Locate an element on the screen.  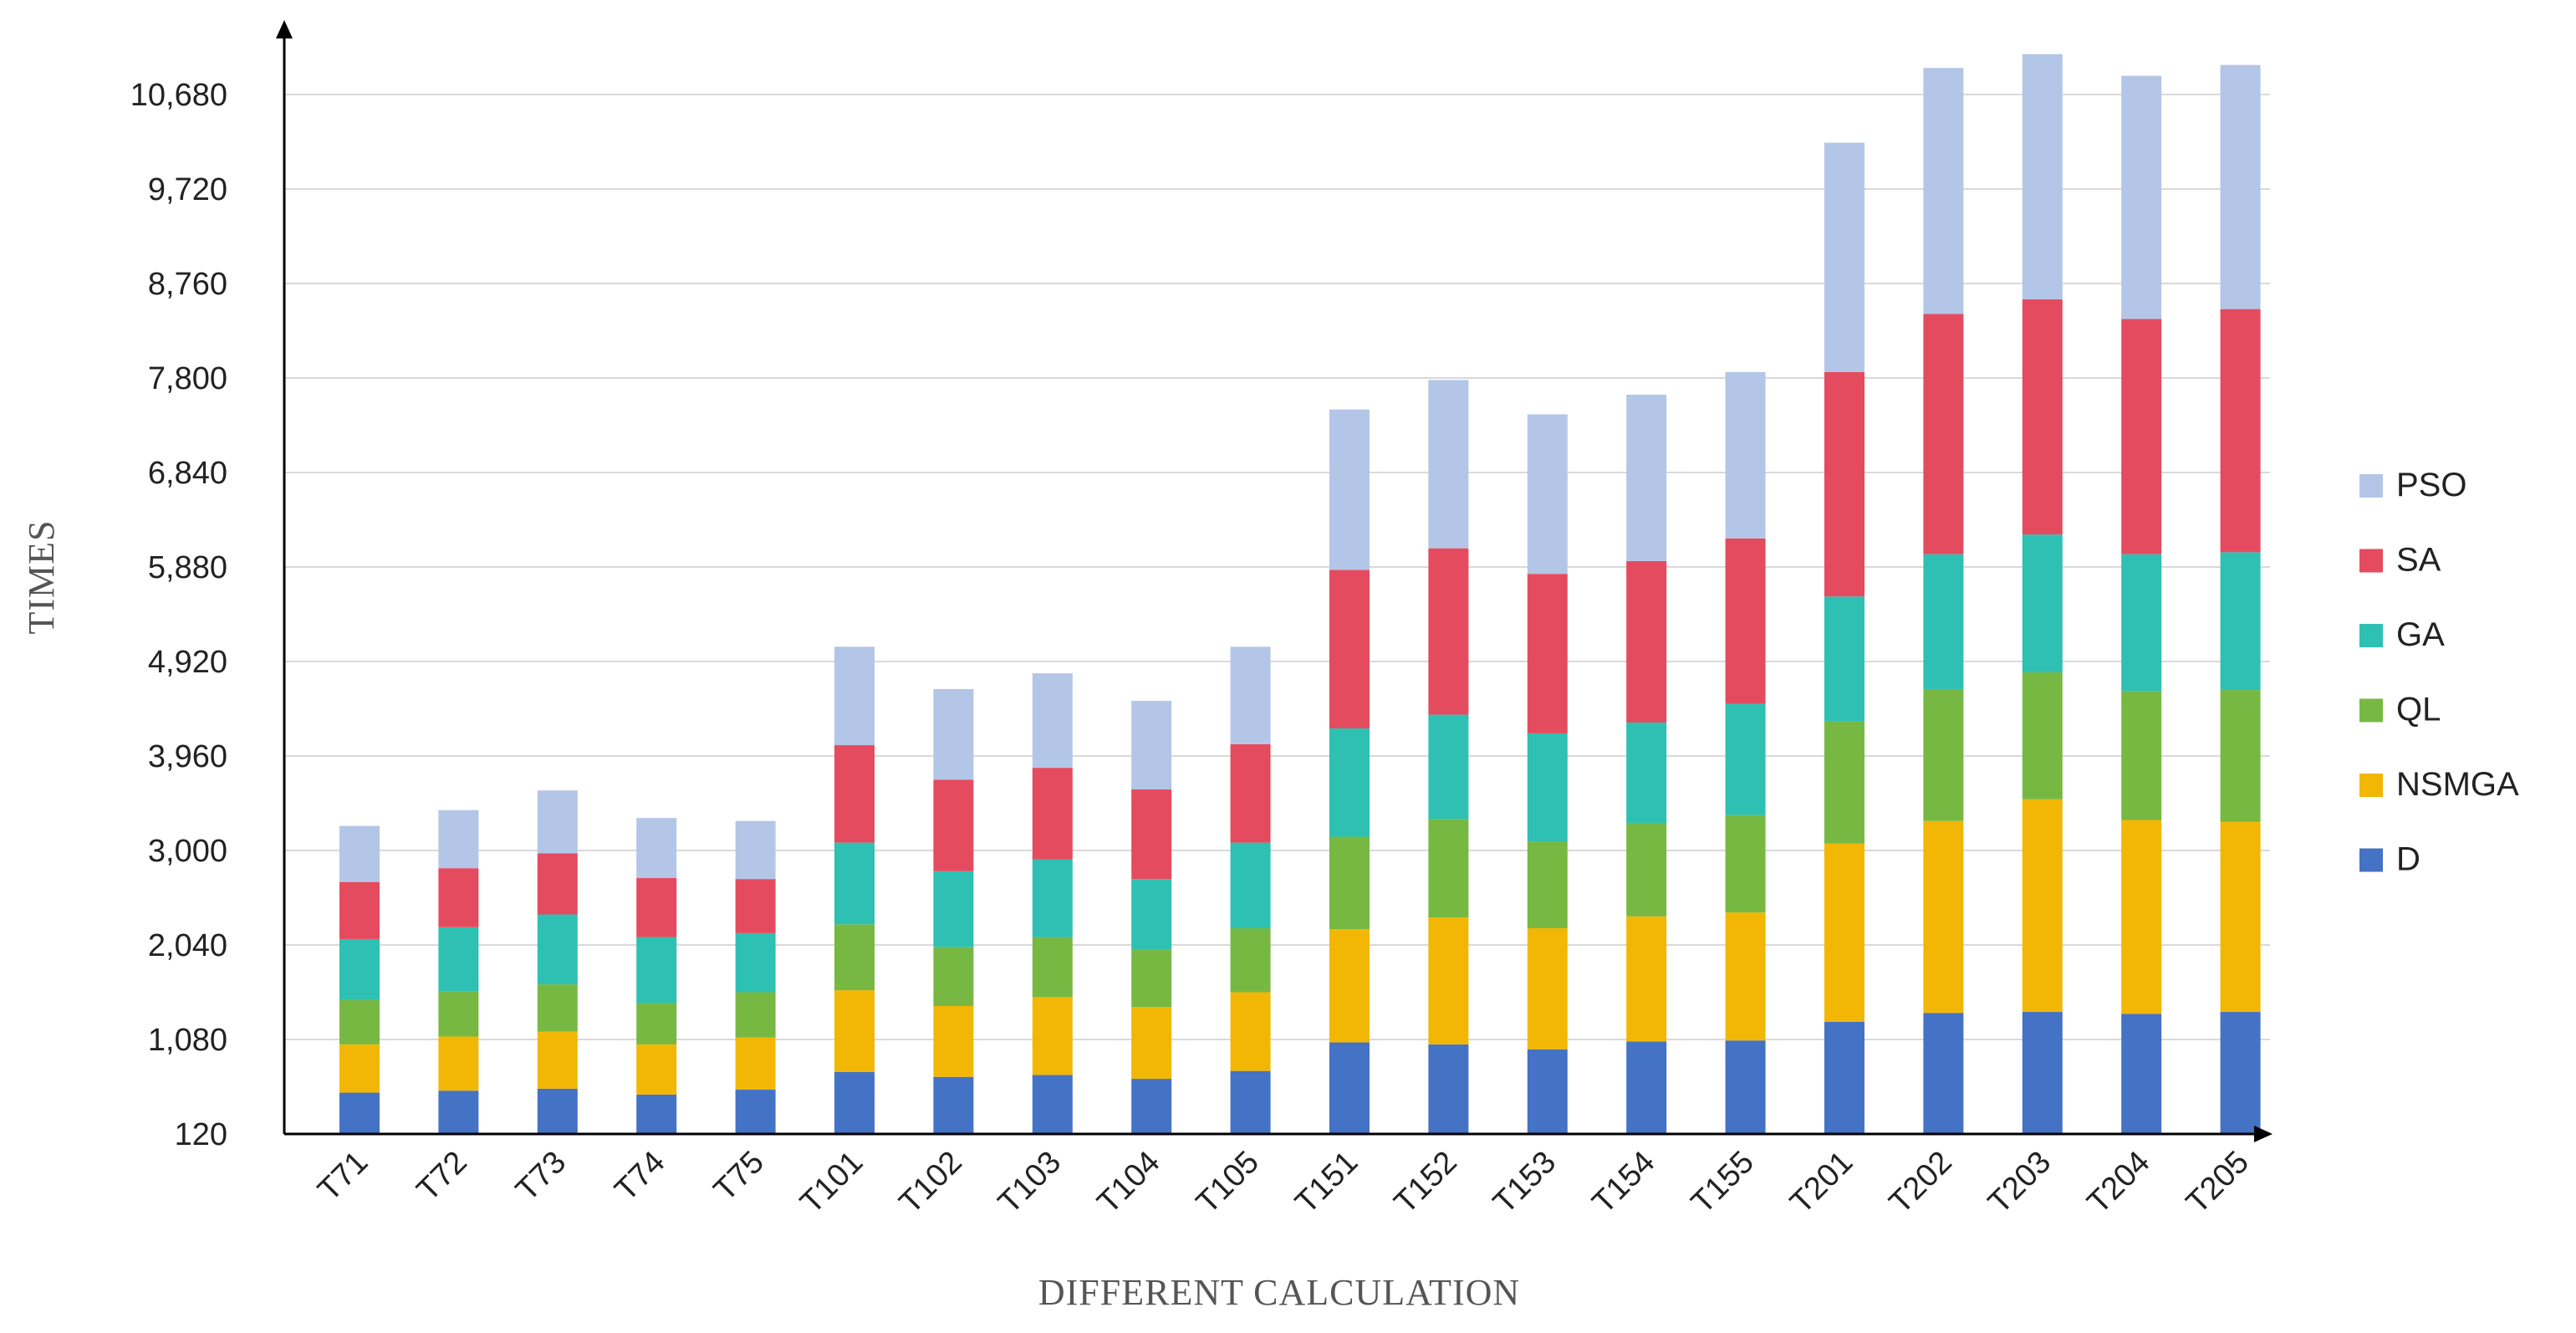
legend-label-ql: QL is located at coordinates (2418, 710).